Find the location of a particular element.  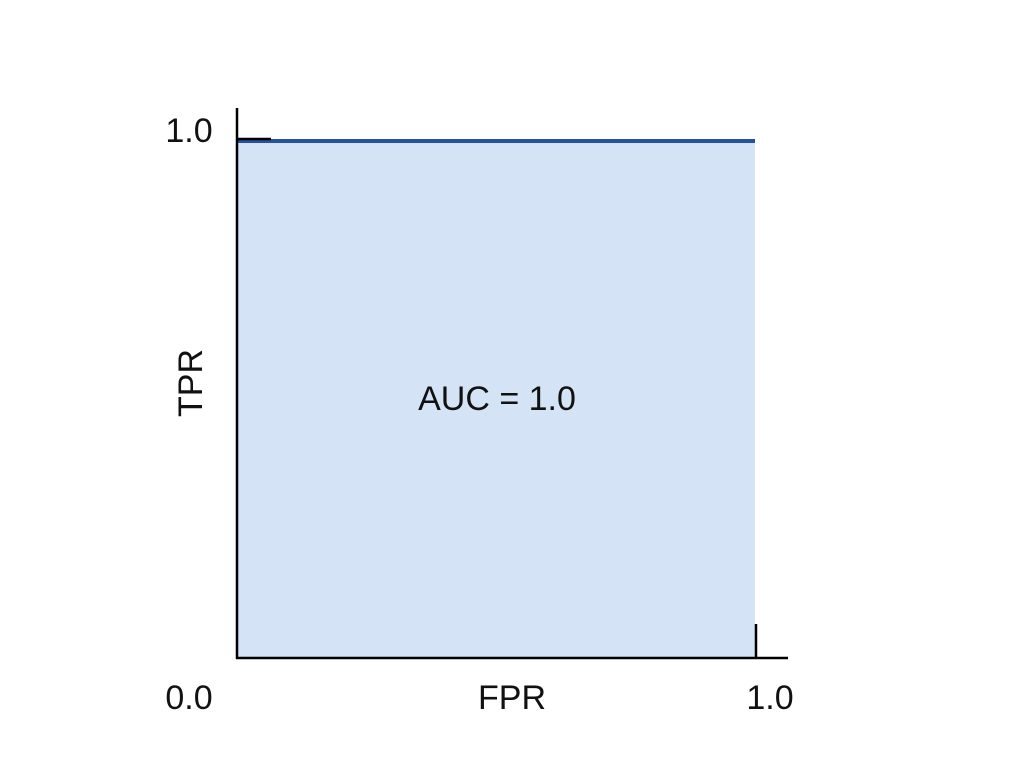

x-tick-label-0: 0.0 is located at coordinates (188, 698).